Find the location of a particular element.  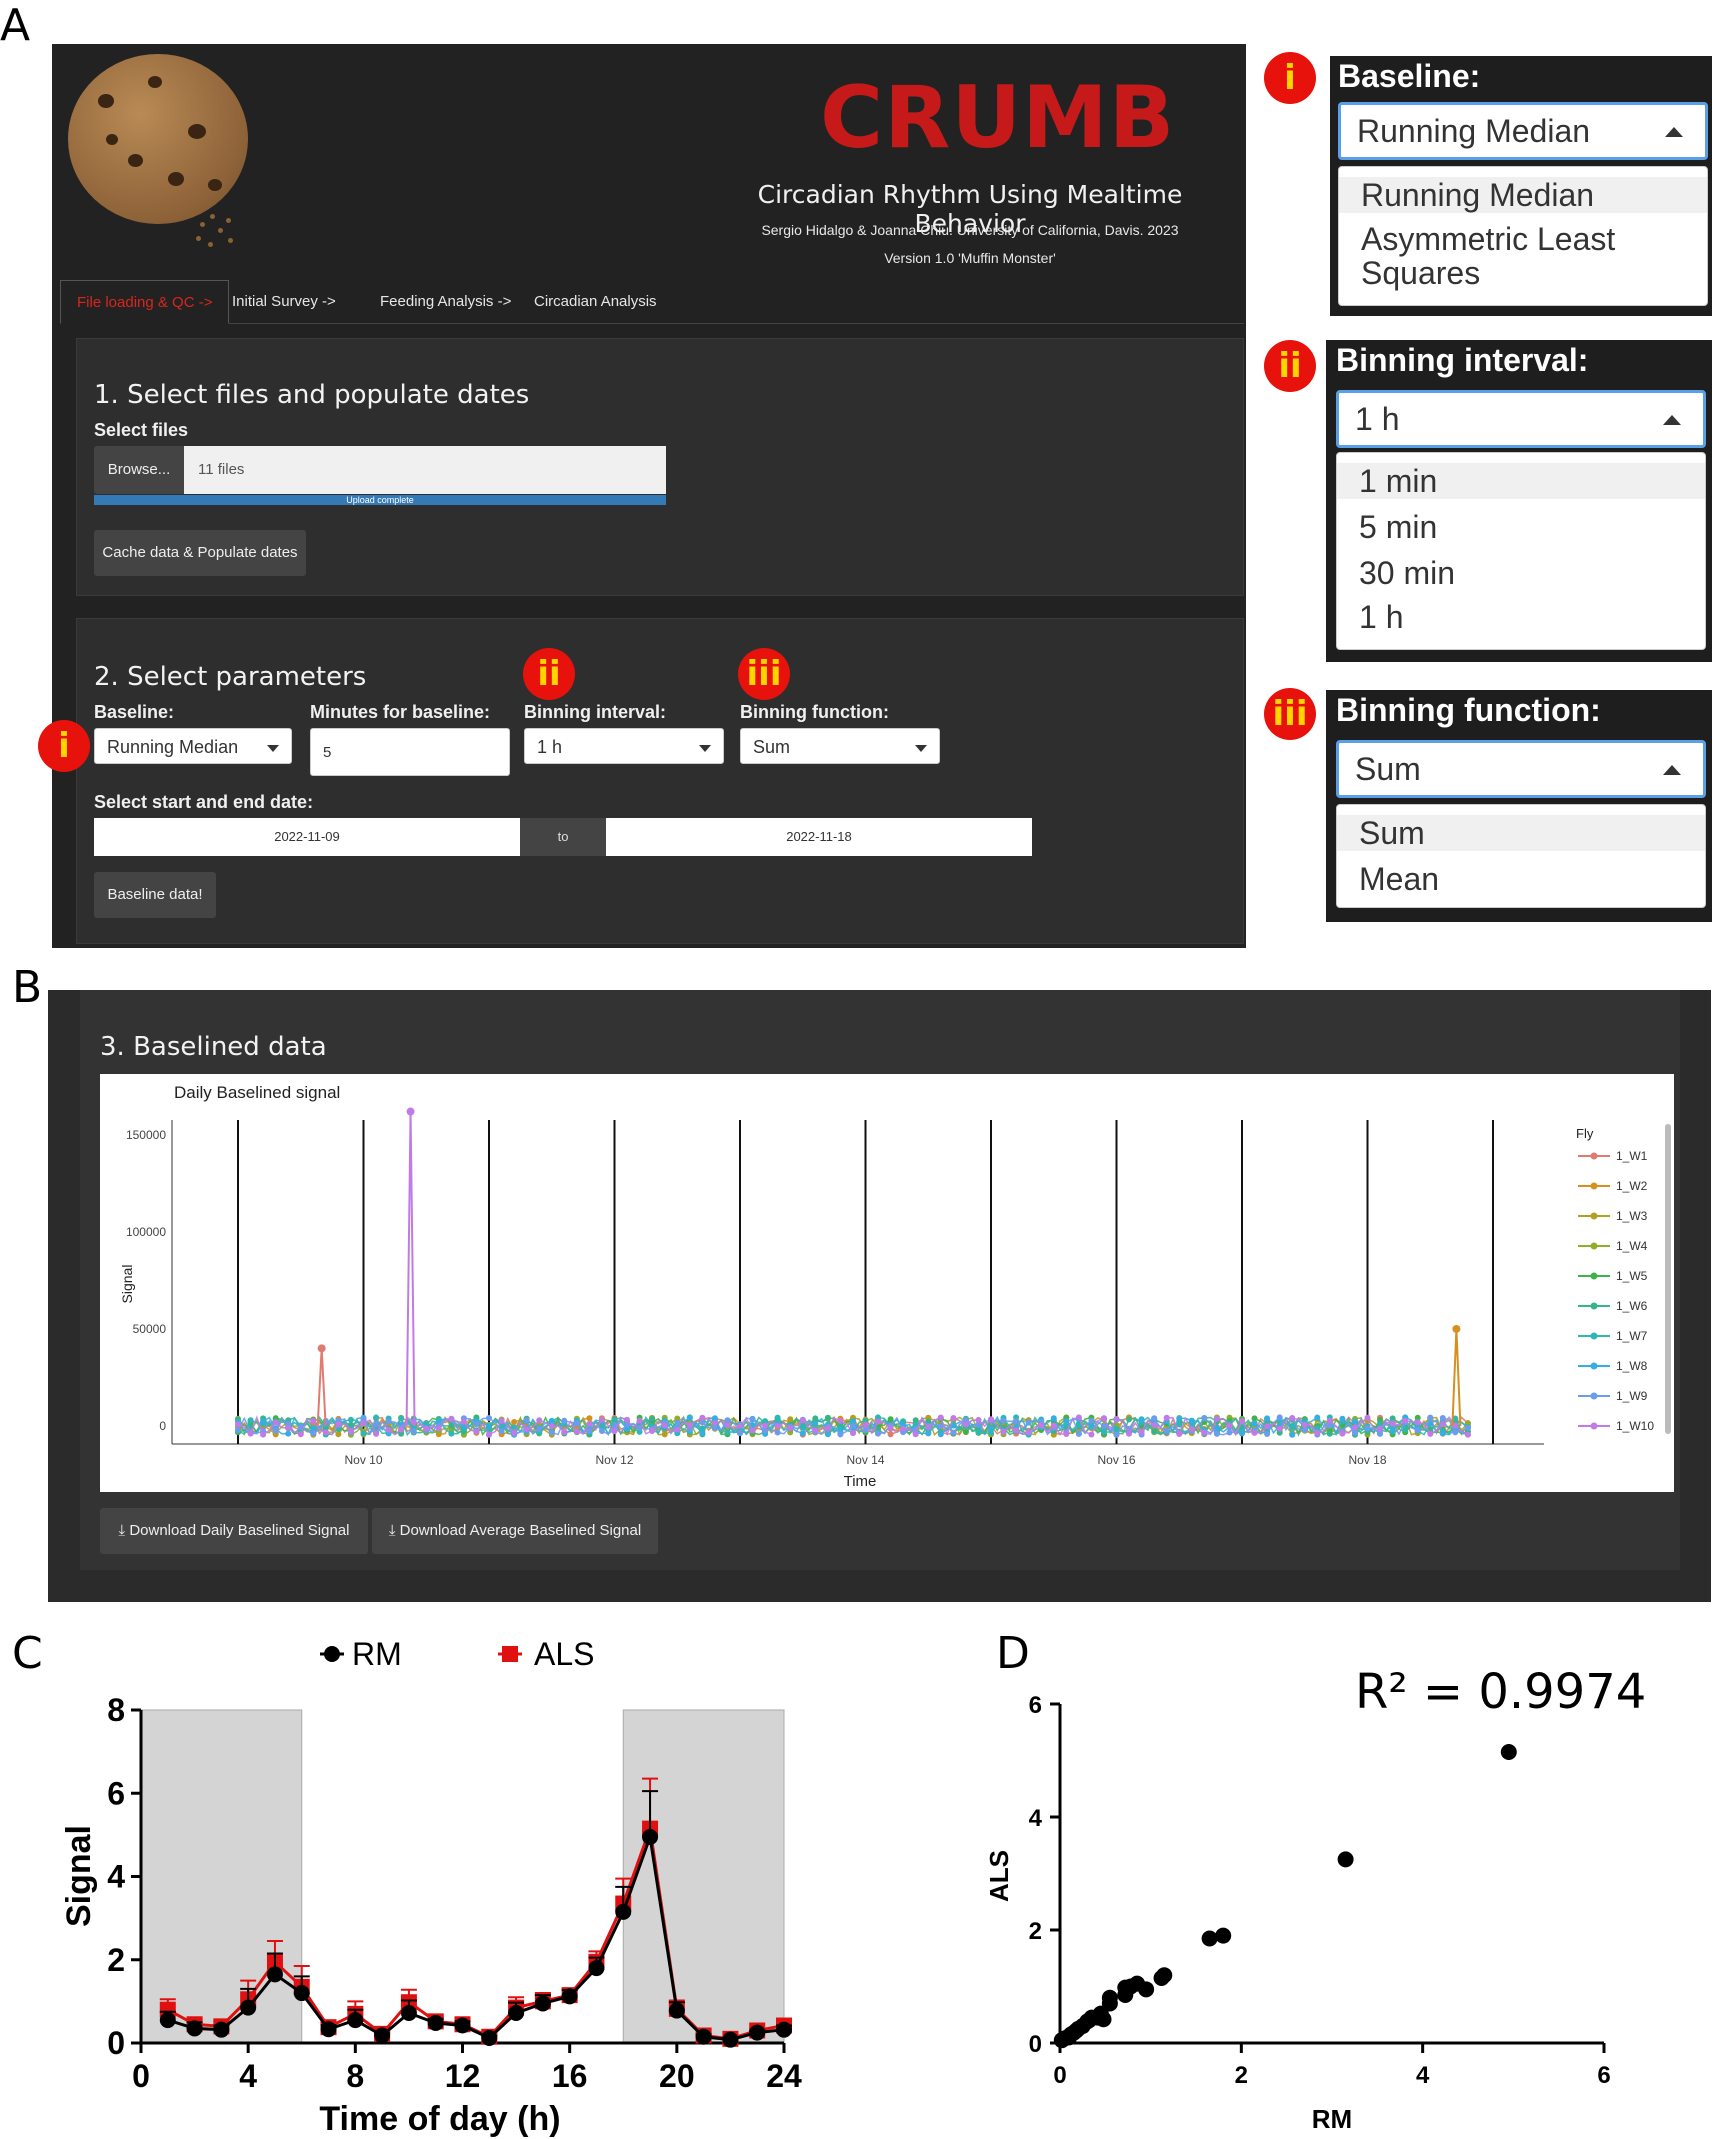

y-tick-label: 0 is located at coordinates (162, 1426).